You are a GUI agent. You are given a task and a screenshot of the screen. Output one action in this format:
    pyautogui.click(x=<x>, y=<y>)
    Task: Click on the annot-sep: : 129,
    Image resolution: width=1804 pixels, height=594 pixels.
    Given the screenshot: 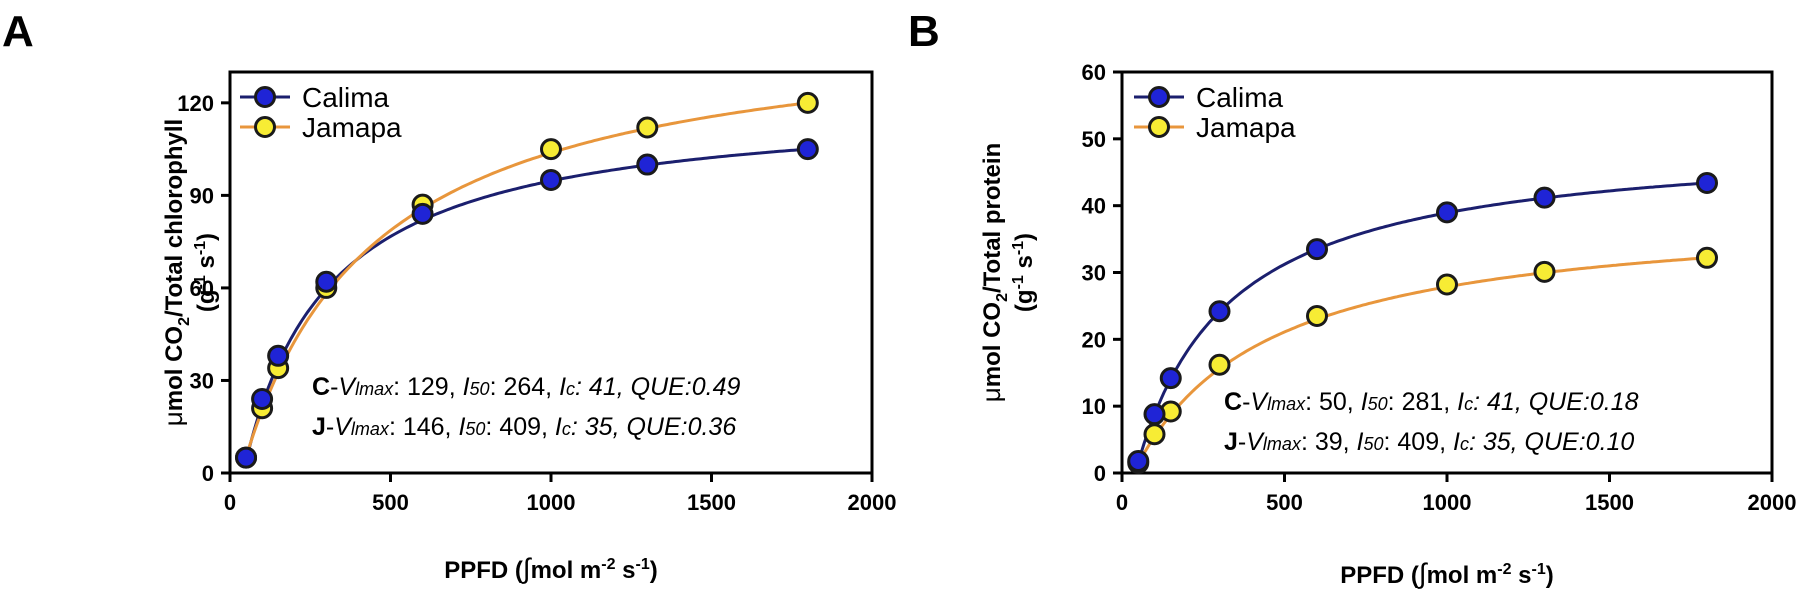 What is the action you would take?
    pyautogui.click(x=428, y=387)
    